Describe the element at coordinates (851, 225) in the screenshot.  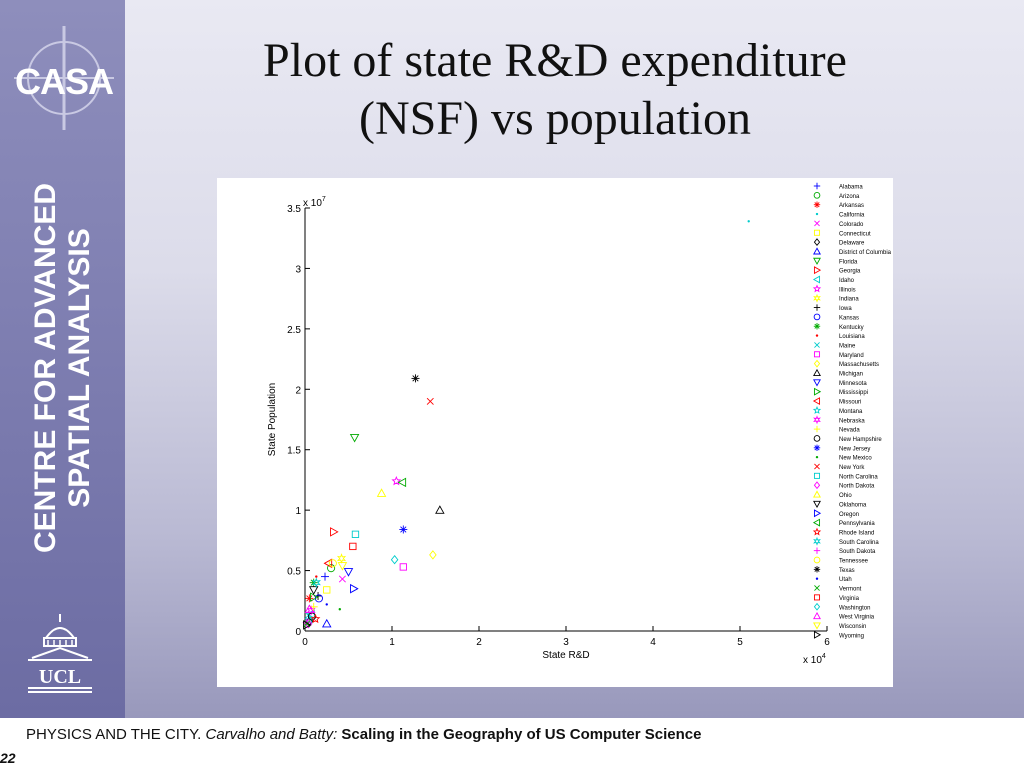
I see `legend-label: Colorado` at that location.